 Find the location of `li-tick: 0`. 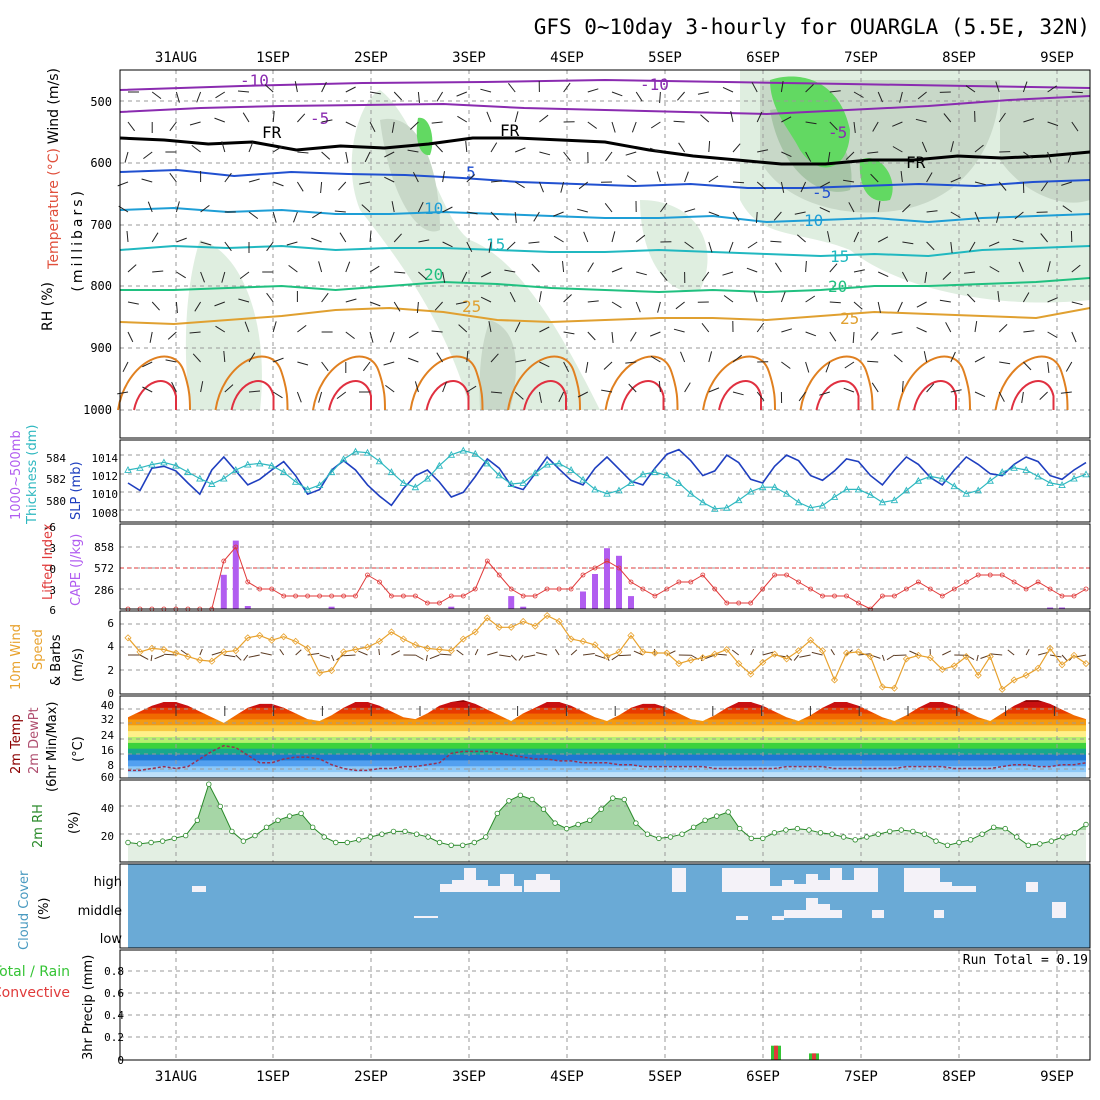

li-tick: 0 is located at coordinates (52, 569).